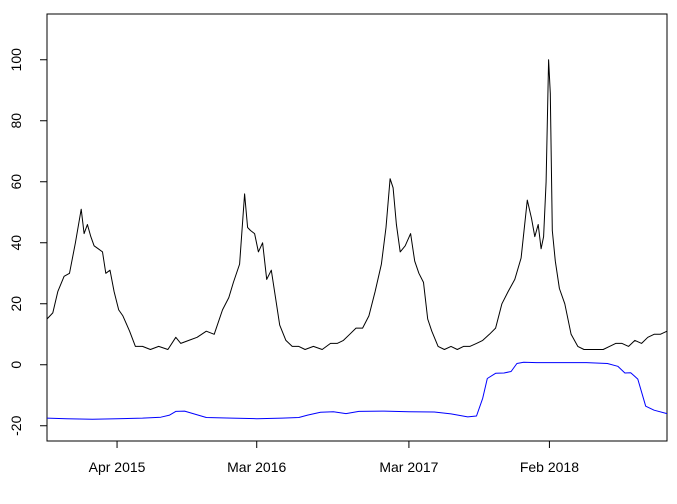 The width and height of the screenshot is (677, 504). I want to click on y-axis: -20 0 20 40 60 80 100, so click(27, 242).